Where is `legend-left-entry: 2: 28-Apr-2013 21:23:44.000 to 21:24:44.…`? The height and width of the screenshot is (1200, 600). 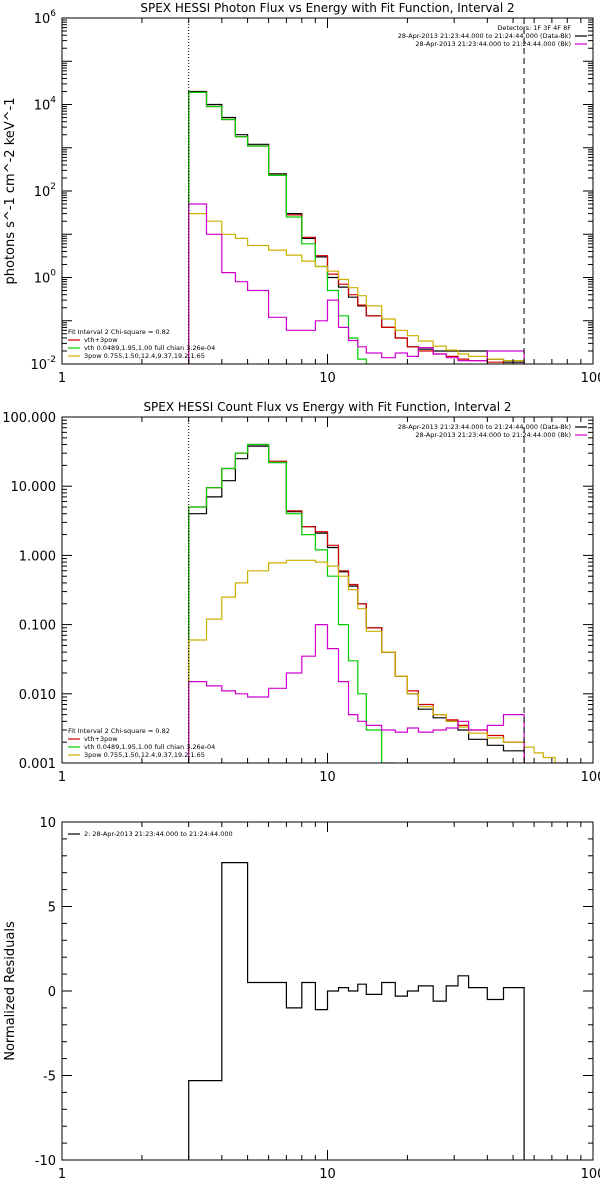
legend-left-entry: 2: 28-Apr-2013 21:23:44.000 to 21:24:44.… is located at coordinates (158, 834).